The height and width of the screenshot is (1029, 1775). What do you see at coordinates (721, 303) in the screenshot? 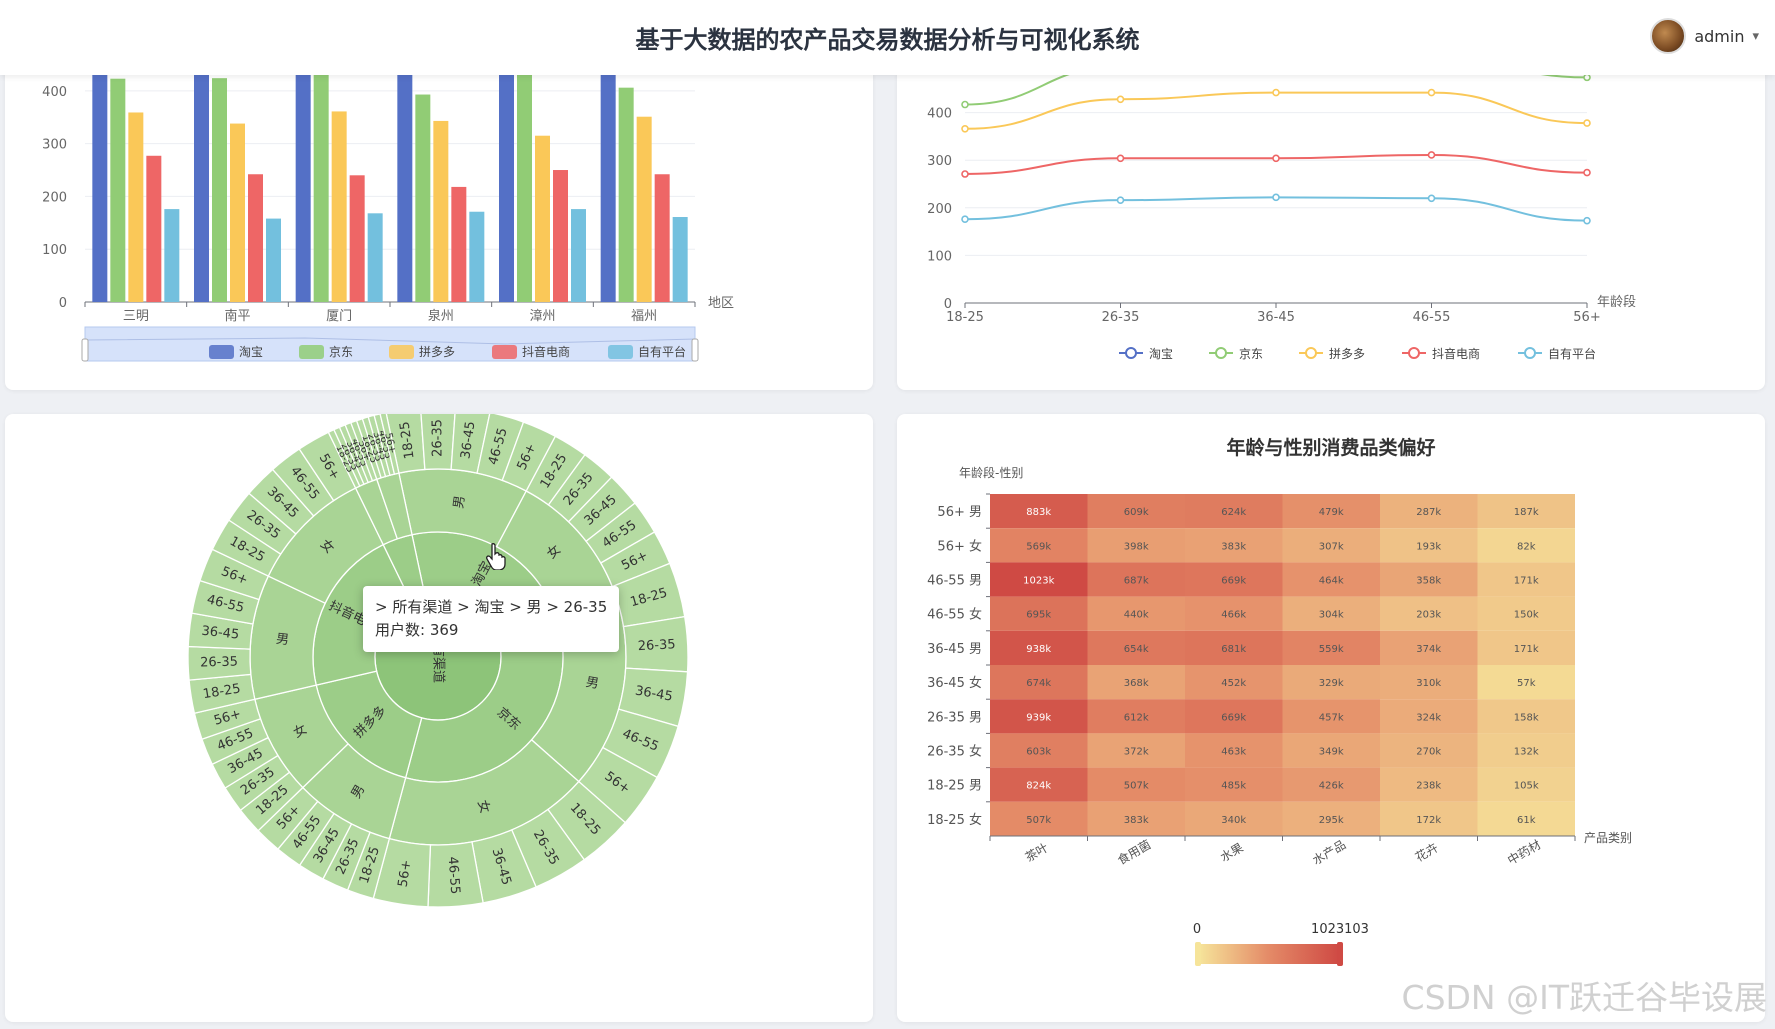
I see `bar-xaxis-name: 地区` at bounding box center [721, 303].